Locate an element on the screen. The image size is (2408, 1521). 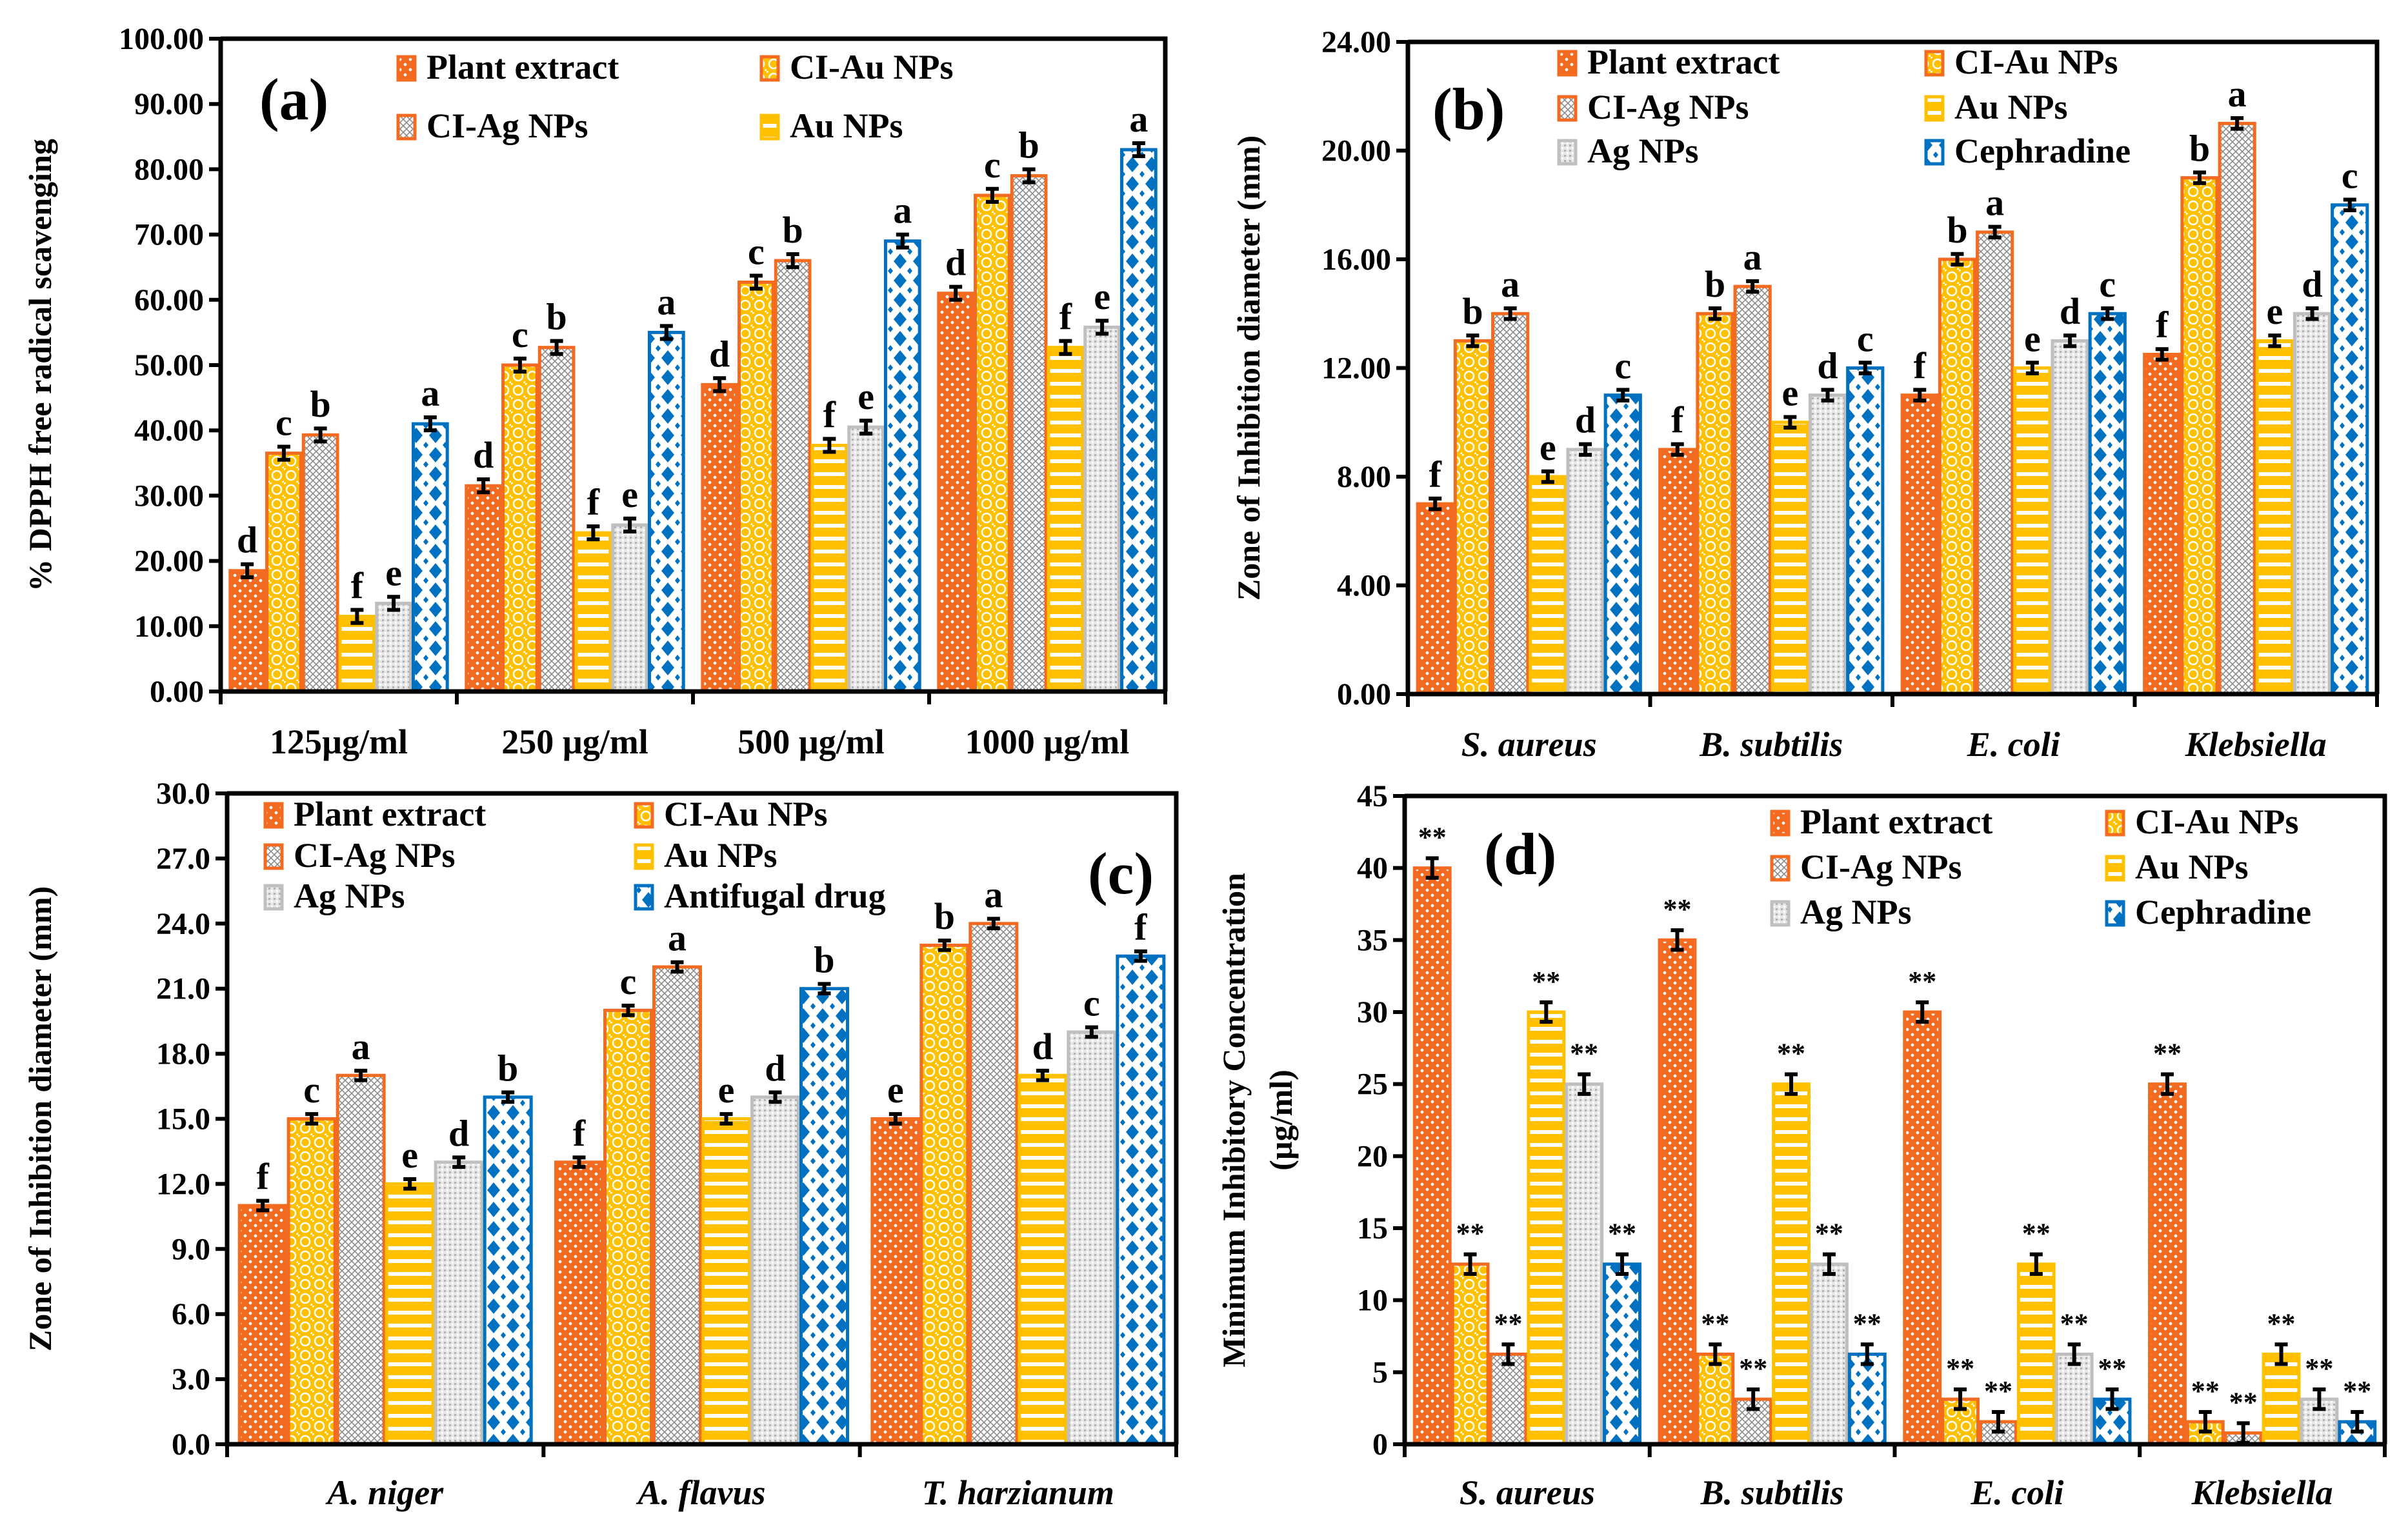
y-tick-label: 40 is located at coordinates (1372, 868).